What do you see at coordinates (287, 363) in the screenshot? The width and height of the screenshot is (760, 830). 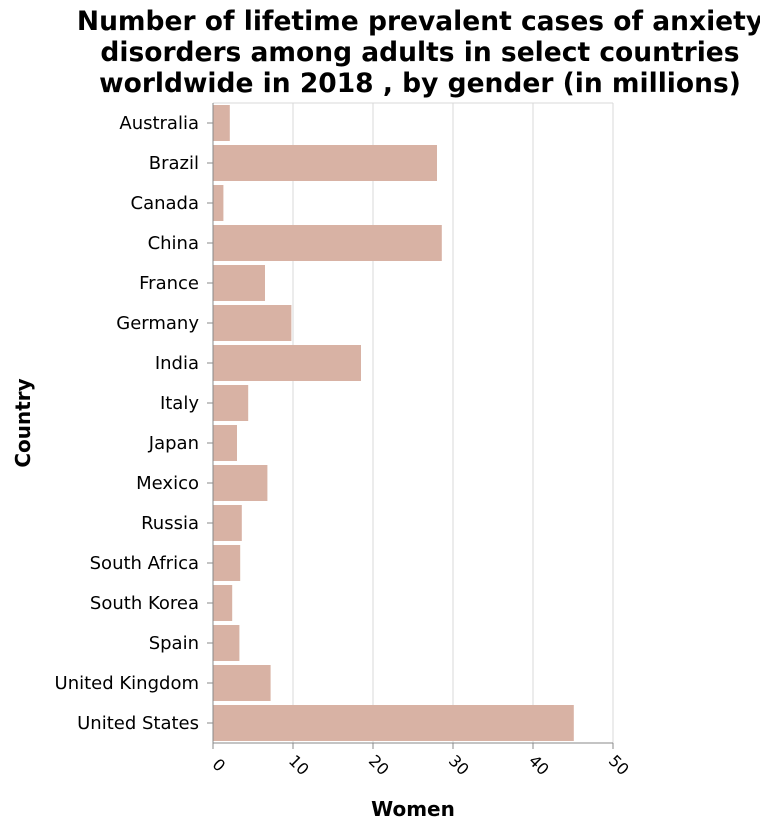 I see `bar-india` at bounding box center [287, 363].